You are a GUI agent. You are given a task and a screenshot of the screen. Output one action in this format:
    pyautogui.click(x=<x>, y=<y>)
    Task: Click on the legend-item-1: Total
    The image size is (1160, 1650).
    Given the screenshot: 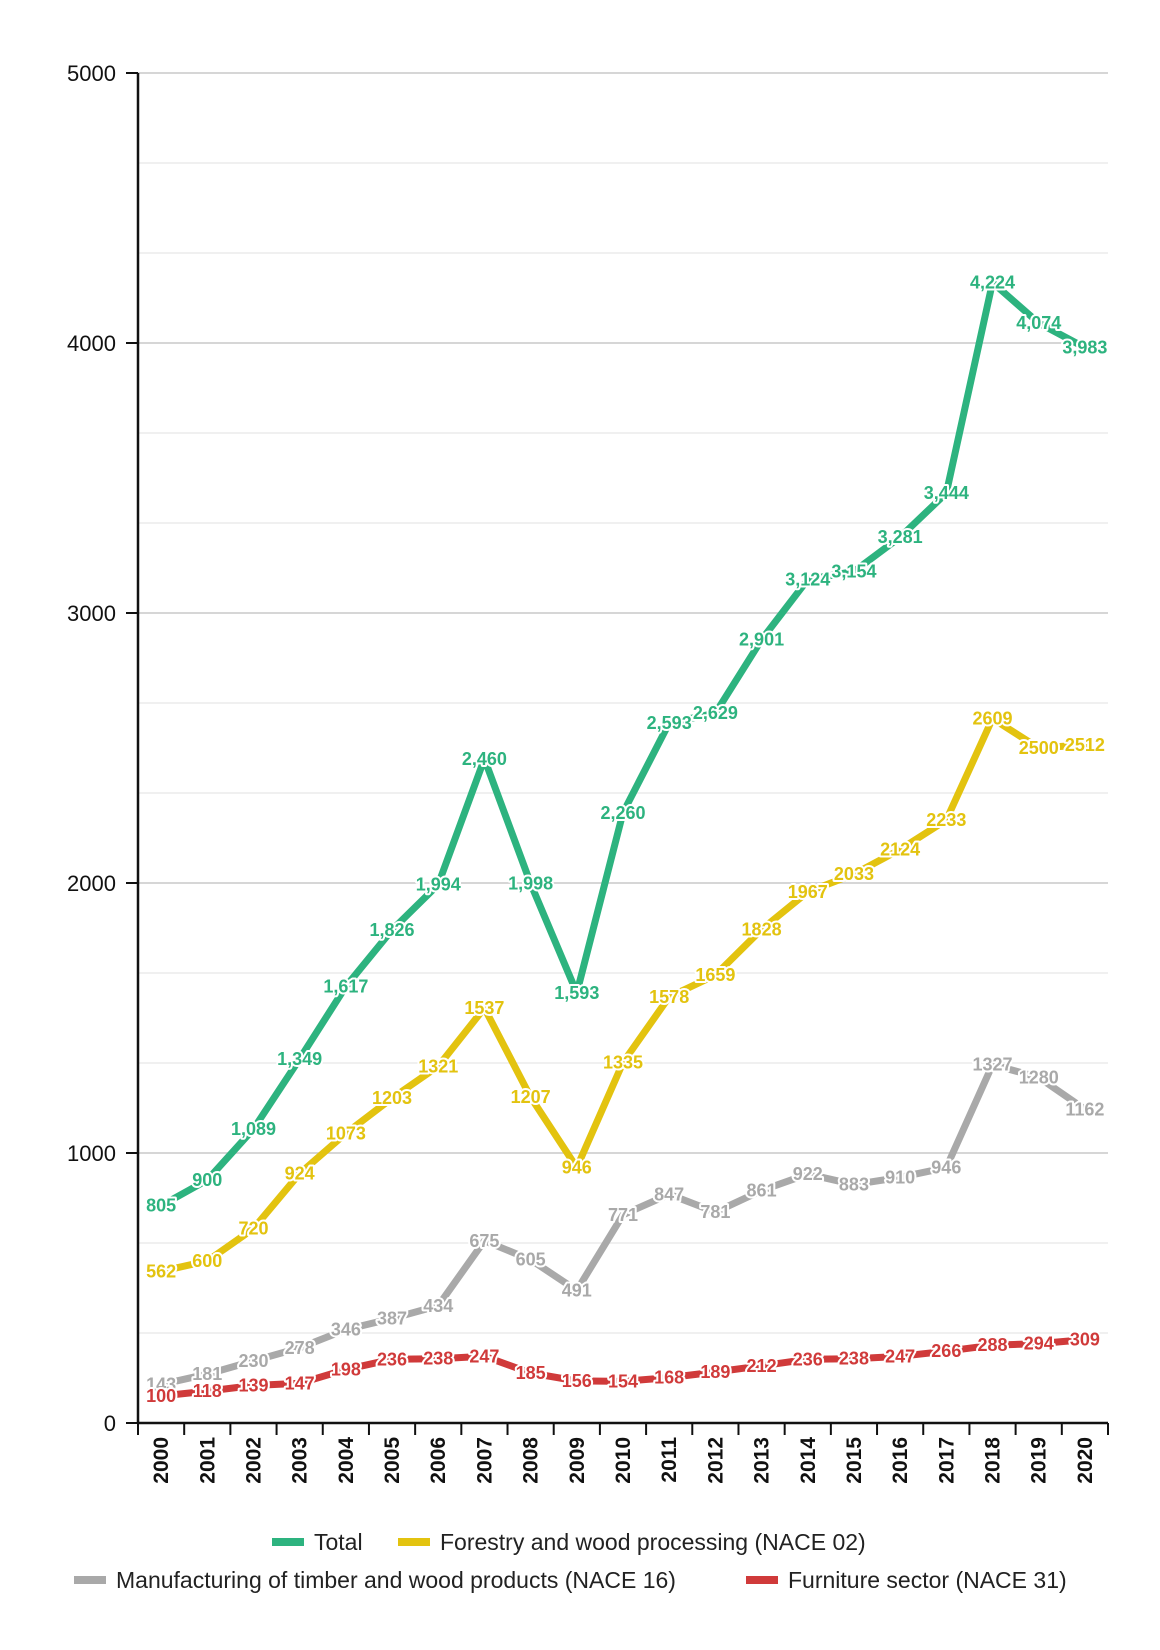 What is the action you would take?
    pyautogui.click(x=317, y=1542)
    